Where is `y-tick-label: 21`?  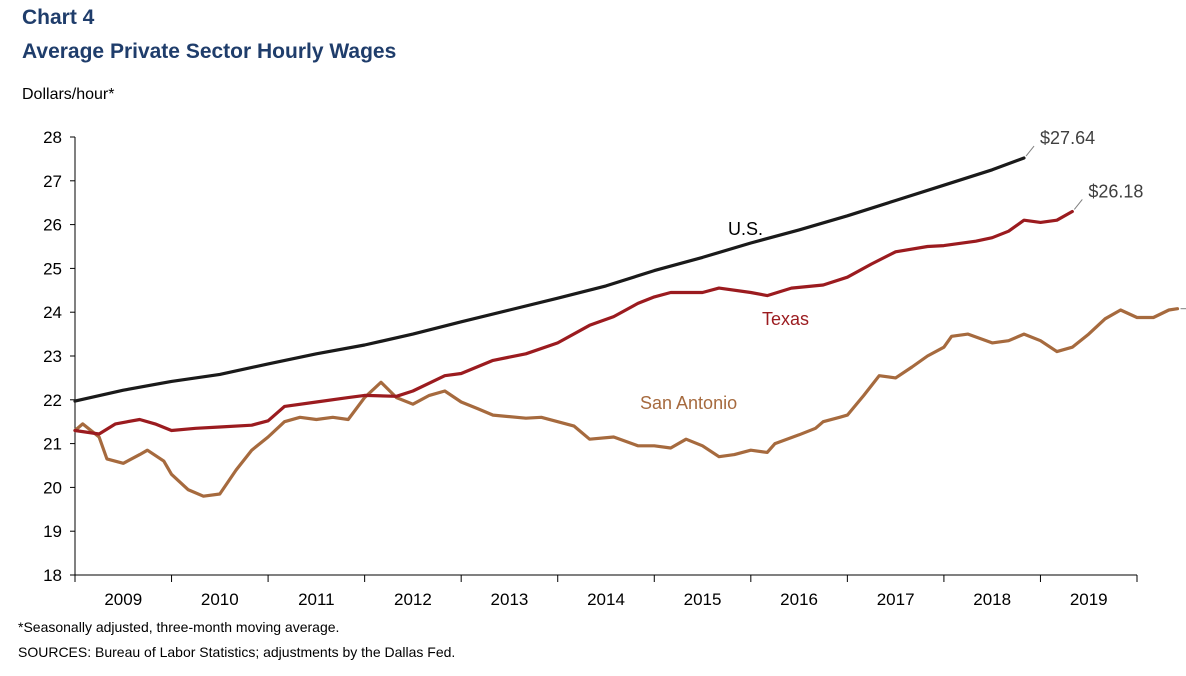
y-tick-label: 21 is located at coordinates (52, 444).